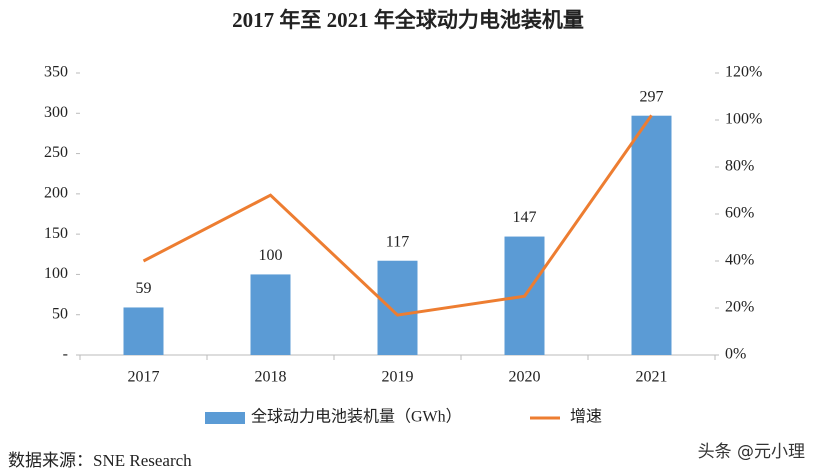 The height and width of the screenshot is (475, 817). I want to click on y-tick-label: 100, so click(56, 273).